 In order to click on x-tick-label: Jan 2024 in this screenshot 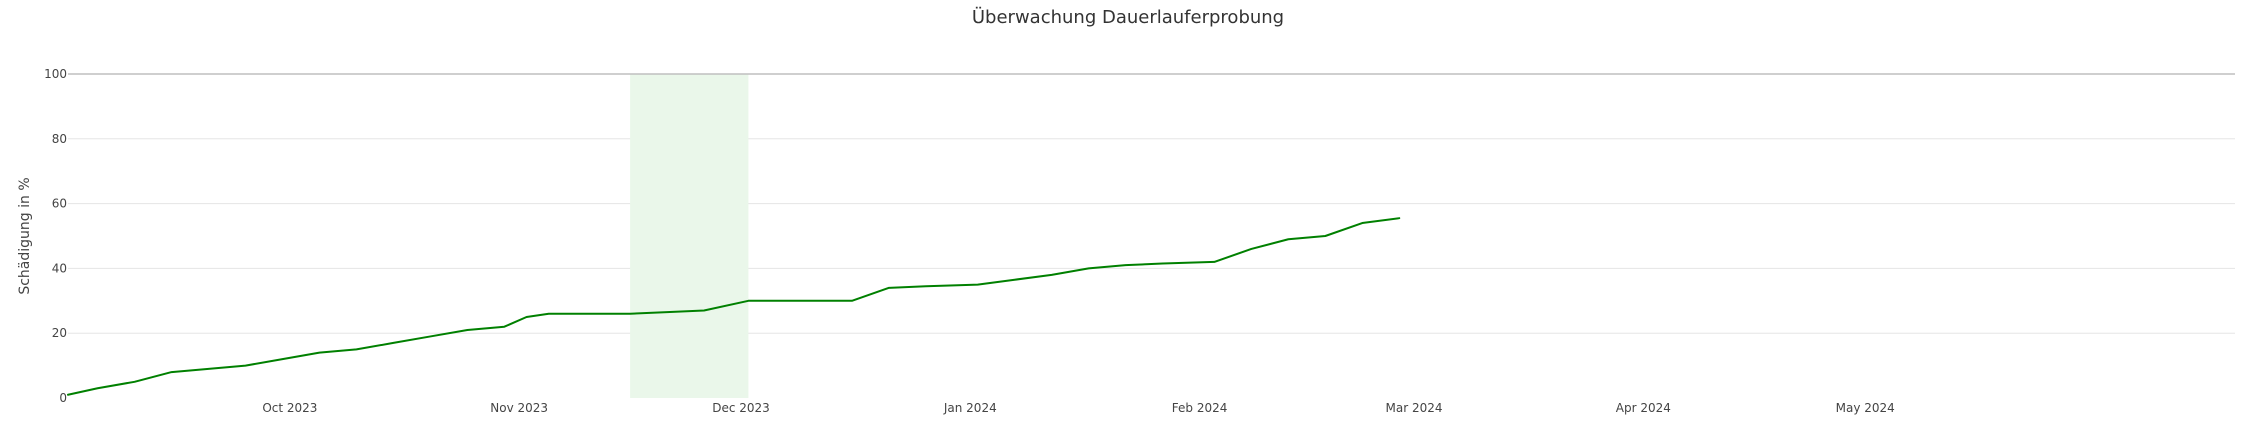, I will do `click(970, 408)`.